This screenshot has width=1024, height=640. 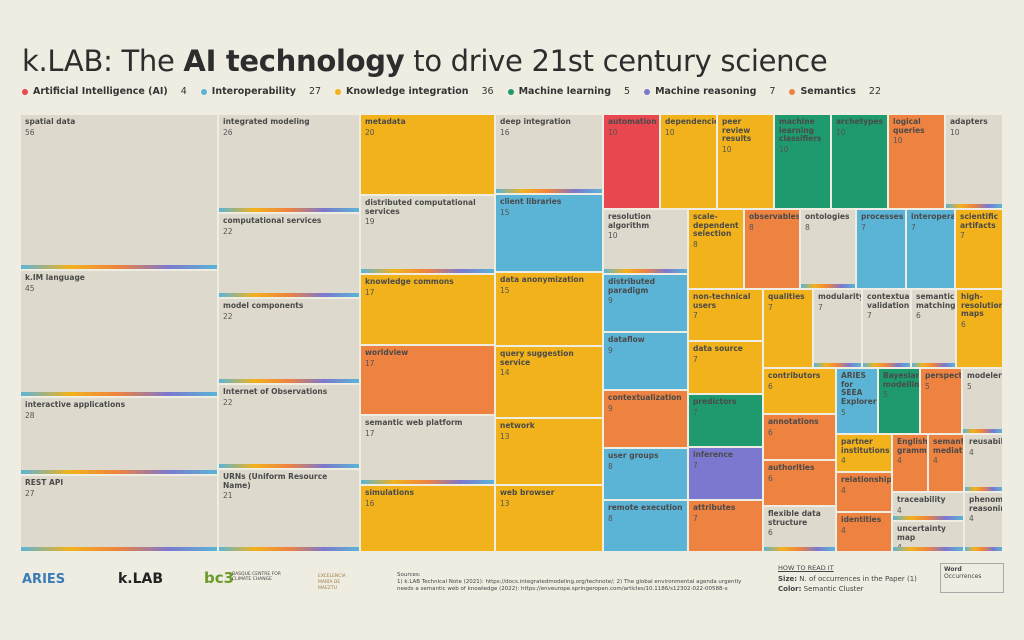 I want to click on cell-label: simulations 16, so click(x=428, y=498).